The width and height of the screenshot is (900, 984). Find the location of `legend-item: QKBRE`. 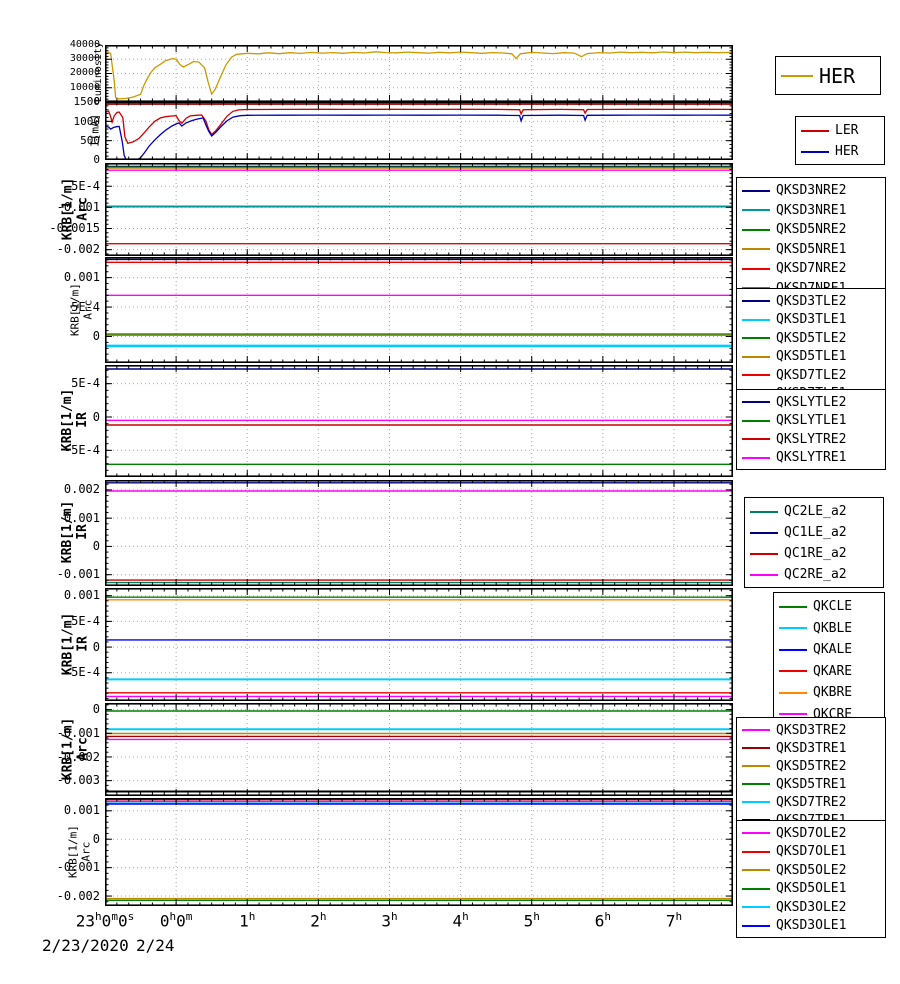

legend-item: QKBRE is located at coordinates (829, 693).